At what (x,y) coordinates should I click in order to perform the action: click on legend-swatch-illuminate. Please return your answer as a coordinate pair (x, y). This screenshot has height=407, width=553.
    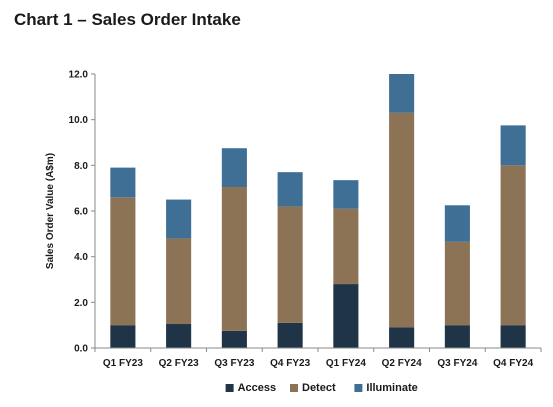
    Looking at the image, I should click on (358, 388).